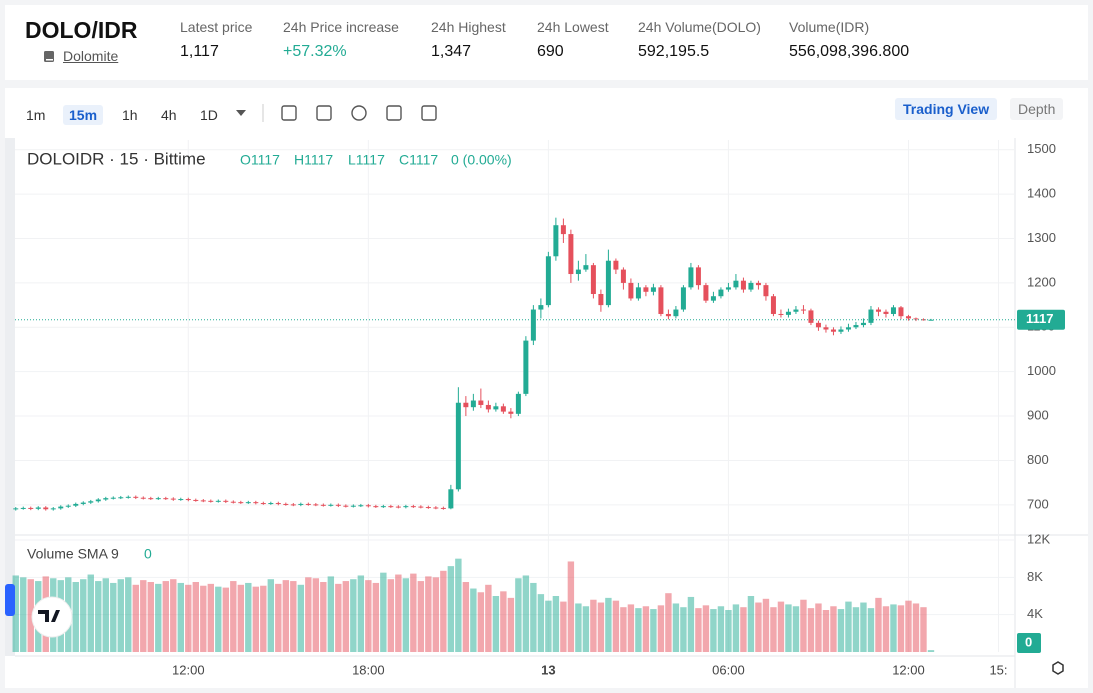 Image resolution: width=1093 pixels, height=693 pixels. Describe the element at coordinates (699, 40) in the screenshot. I see `stat: 24h Volume(DOLO) 592,195.5` at that location.